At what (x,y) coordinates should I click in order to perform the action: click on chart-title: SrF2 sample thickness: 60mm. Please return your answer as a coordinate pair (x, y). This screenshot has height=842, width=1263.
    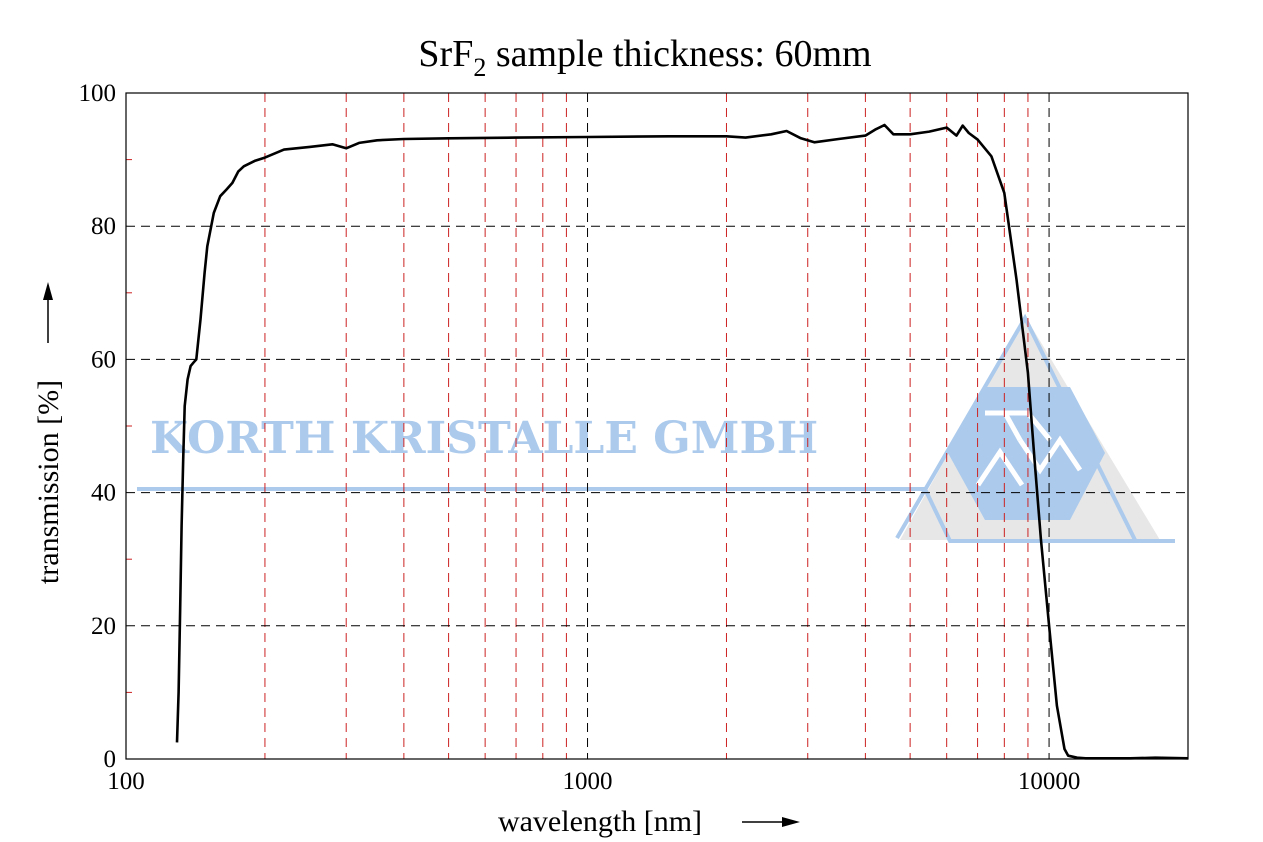
    Looking at the image, I should click on (644, 57).